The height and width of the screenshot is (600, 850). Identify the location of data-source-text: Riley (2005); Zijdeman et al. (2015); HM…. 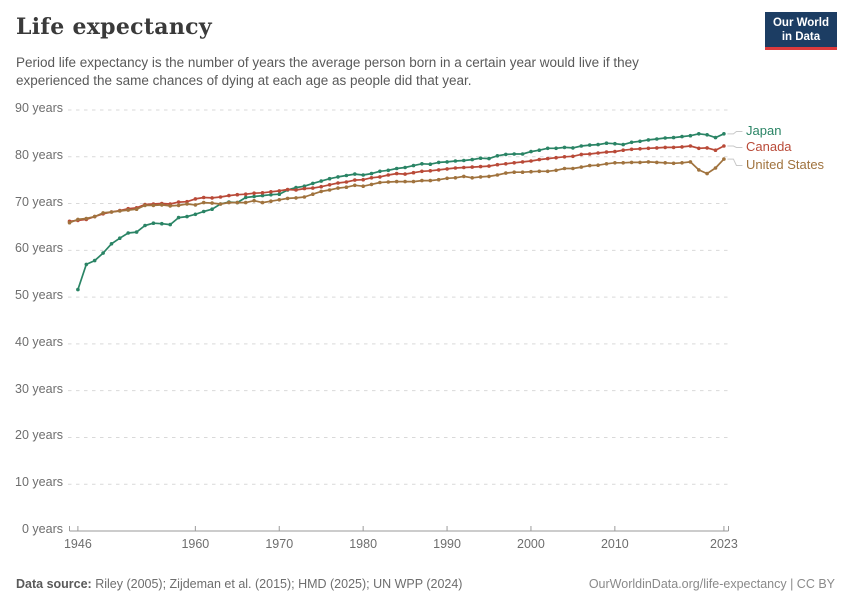
(277, 584).